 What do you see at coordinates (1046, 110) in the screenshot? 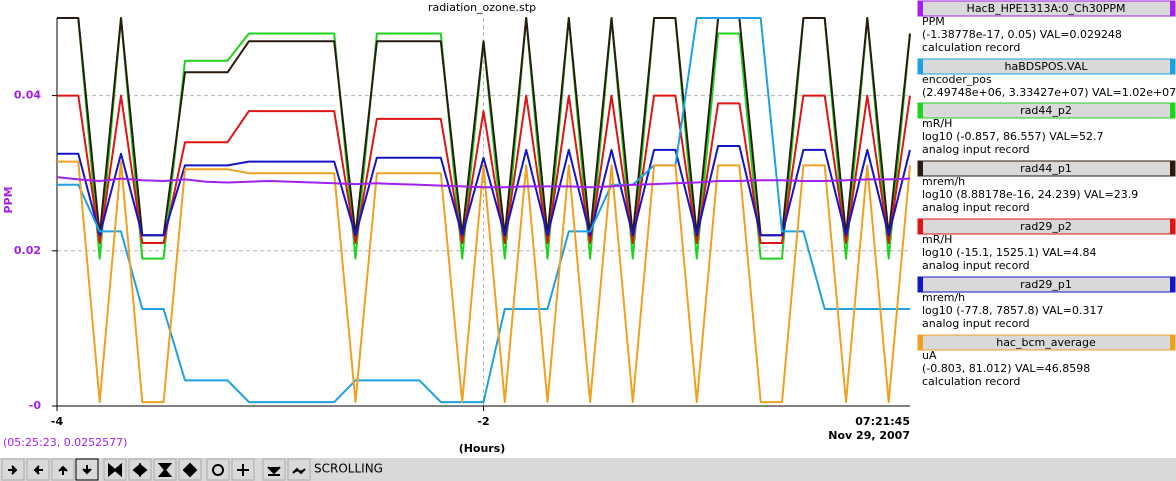
I see `legend-name: rad44_p2` at bounding box center [1046, 110].